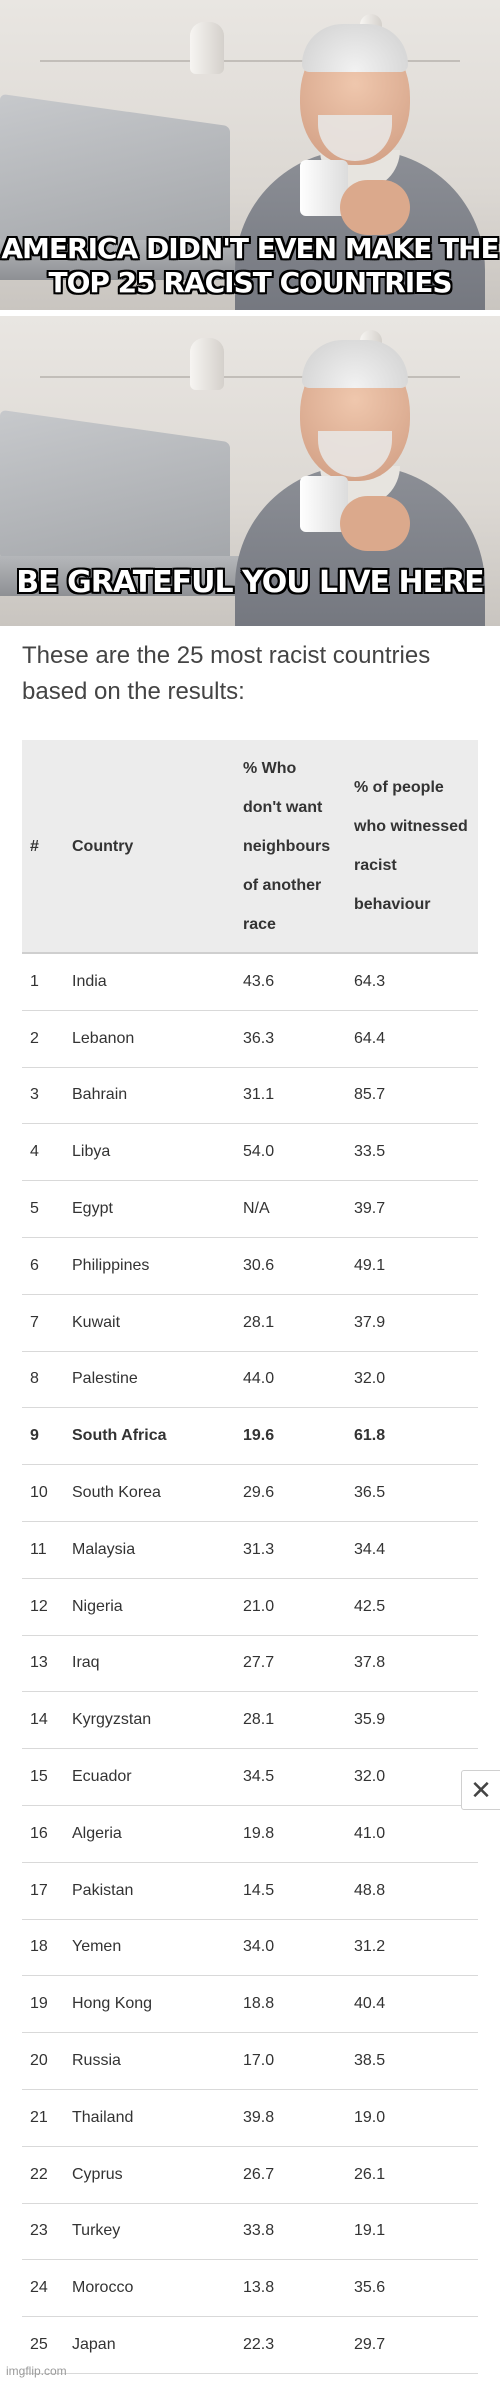 The width and height of the screenshot is (500, 2384). I want to click on meme-panel-top, so click(250, 155).